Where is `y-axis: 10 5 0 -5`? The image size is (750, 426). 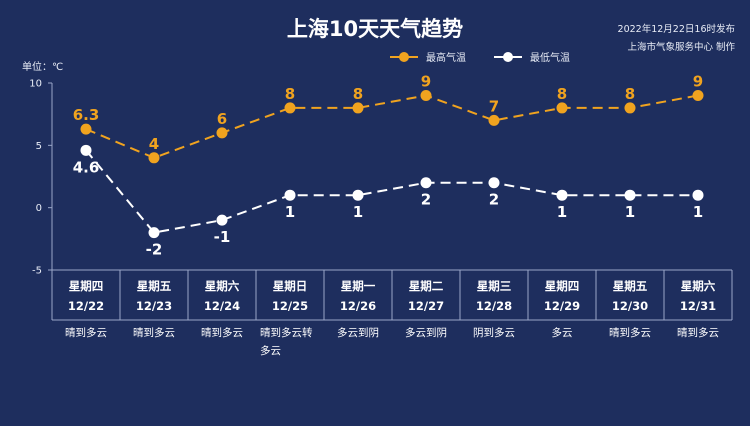
y-axis: 10 5 0 -5 is located at coordinates (41, 178).